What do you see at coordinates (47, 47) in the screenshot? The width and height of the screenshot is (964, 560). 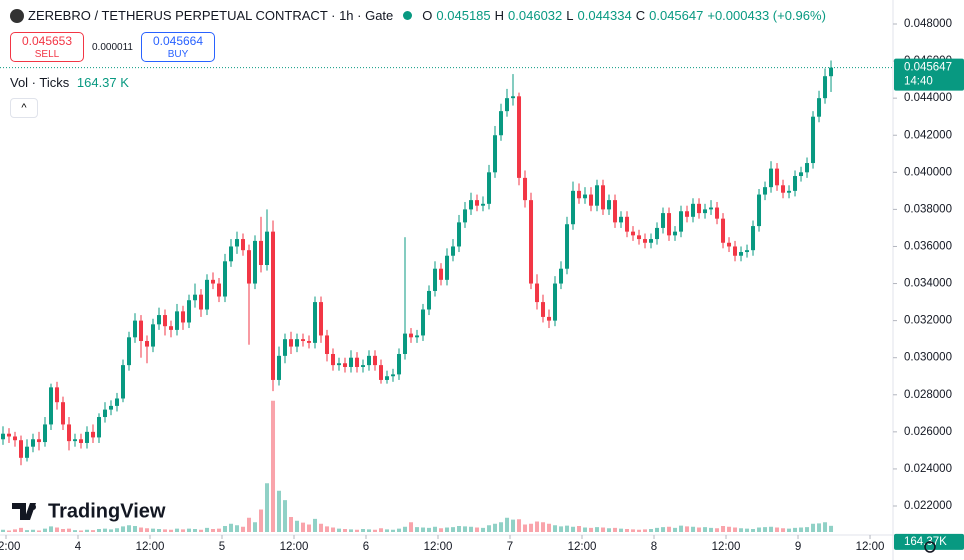 I see `sell-button: 0.045653 SELL` at bounding box center [47, 47].